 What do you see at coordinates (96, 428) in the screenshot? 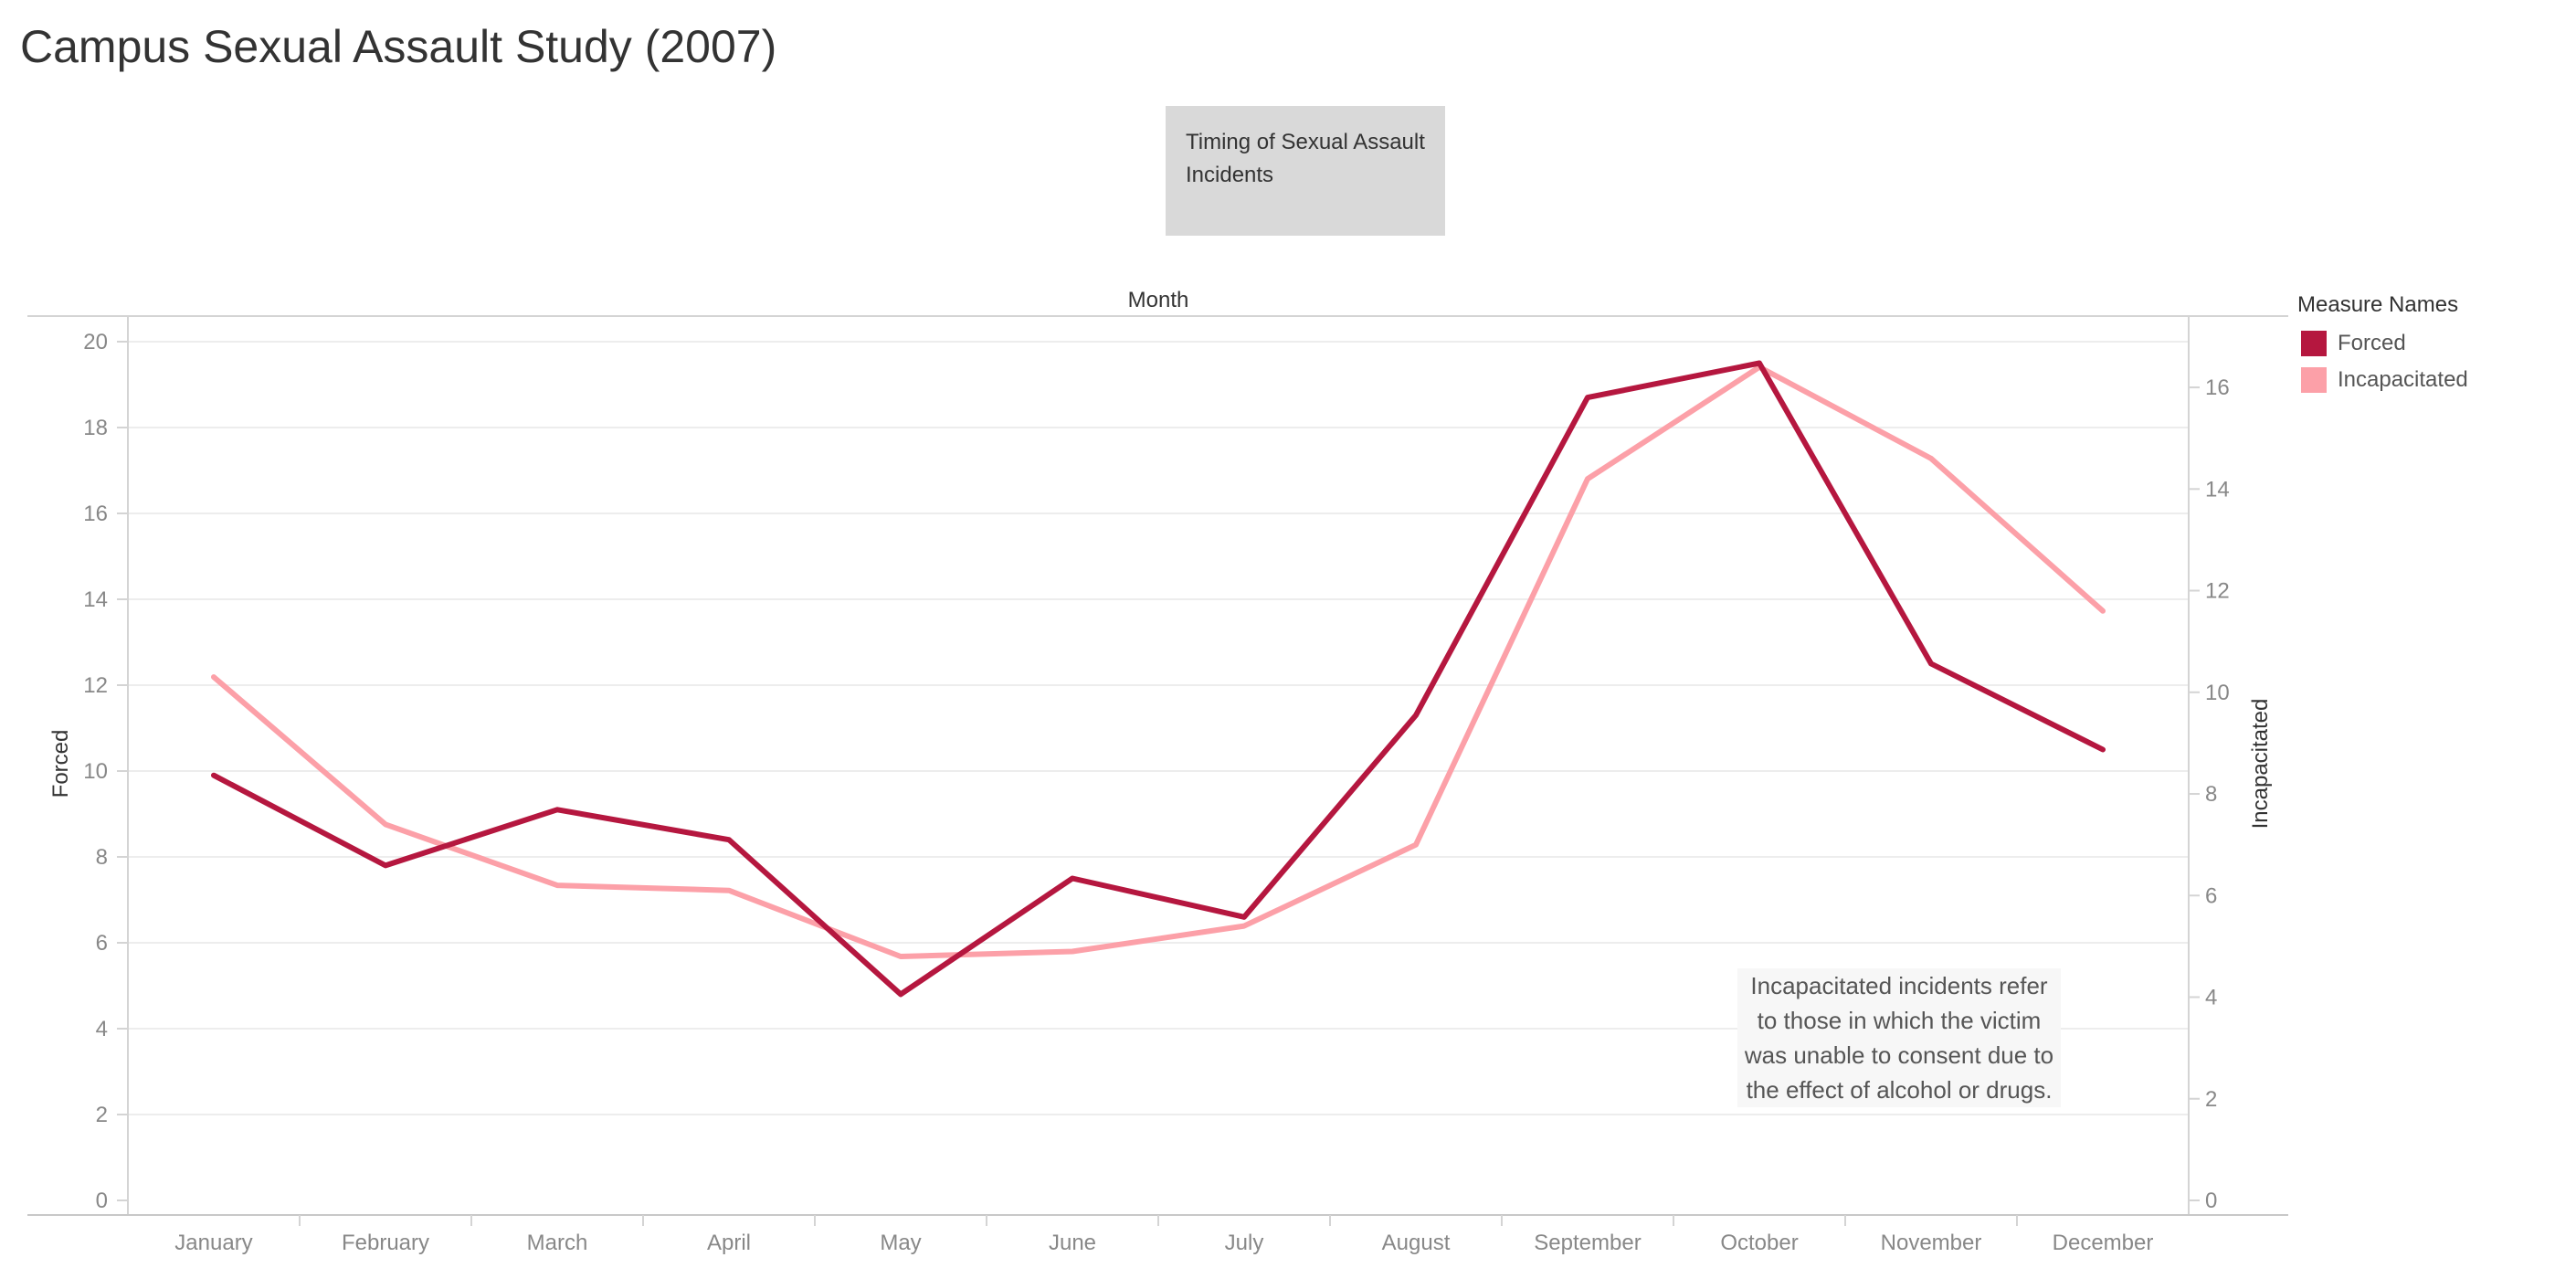
I see `y-left-tick-label: 18` at bounding box center [96, 428].